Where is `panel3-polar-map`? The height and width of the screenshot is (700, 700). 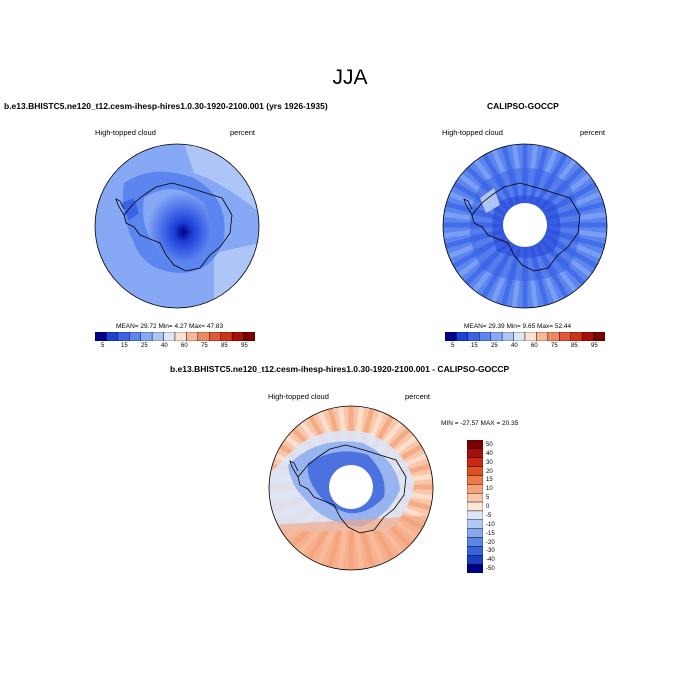 panel3-polar-map is located at coordinates (351, 488).